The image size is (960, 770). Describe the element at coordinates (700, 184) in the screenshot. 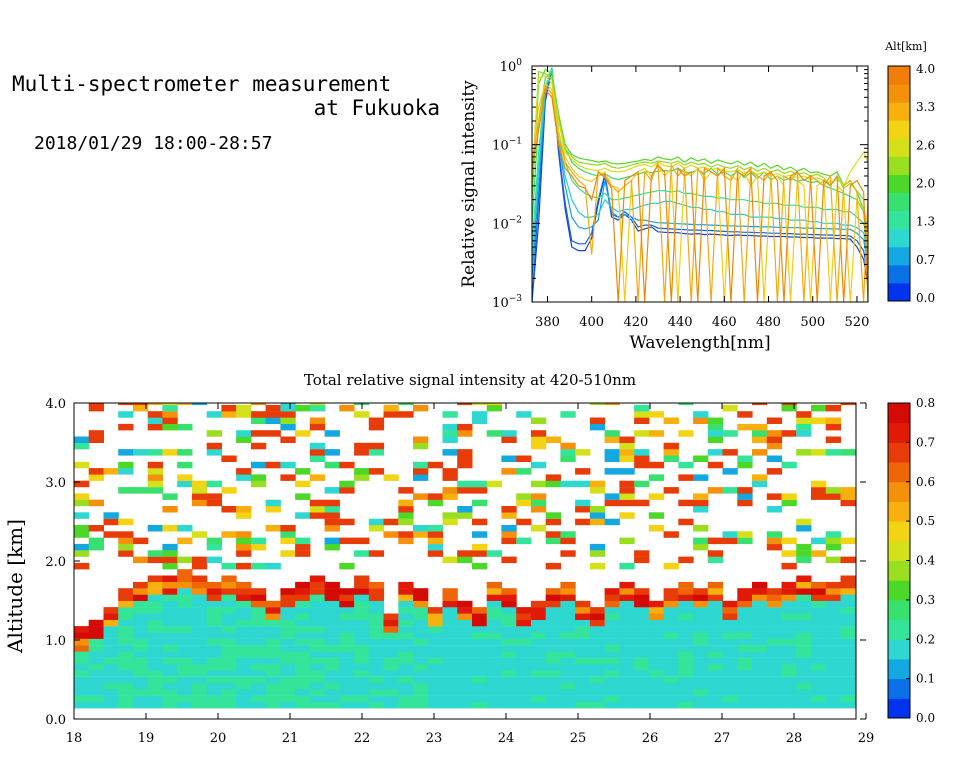

I see `spectrum-plot-frame` at that location.